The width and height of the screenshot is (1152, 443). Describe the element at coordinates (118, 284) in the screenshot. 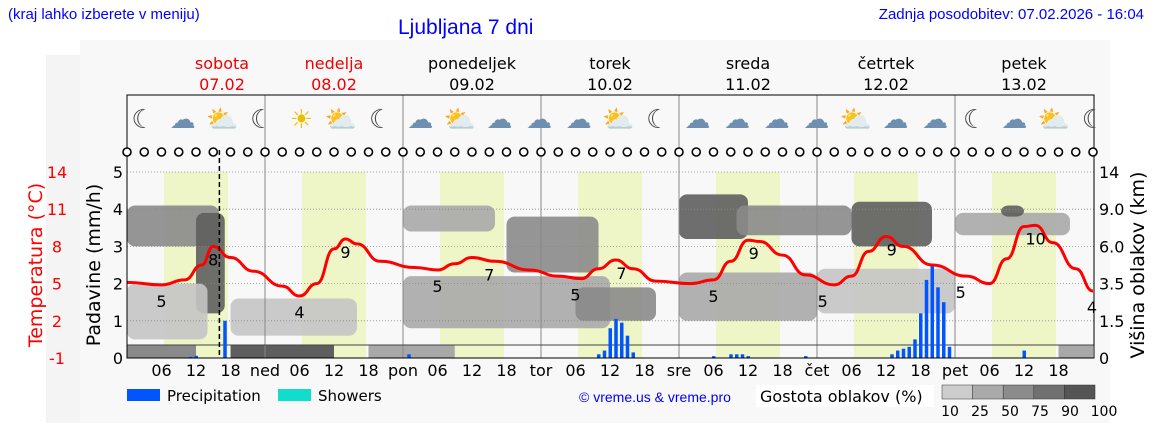

I see `precip-tick: 2` at that location.